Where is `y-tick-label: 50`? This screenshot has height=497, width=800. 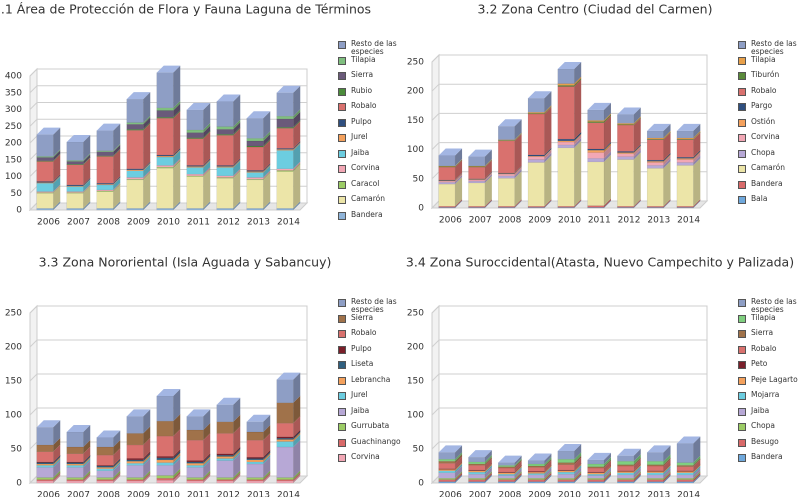 y-tick-label: 50 is located at coordinates (419, 179).